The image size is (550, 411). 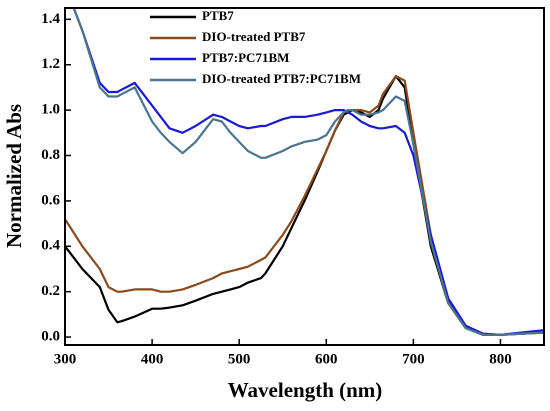 What do you see at coordinates (245, 57) in the screenshot?
I see `legend-label: PTB7:PC71BM` at bounding box center [245, 57].